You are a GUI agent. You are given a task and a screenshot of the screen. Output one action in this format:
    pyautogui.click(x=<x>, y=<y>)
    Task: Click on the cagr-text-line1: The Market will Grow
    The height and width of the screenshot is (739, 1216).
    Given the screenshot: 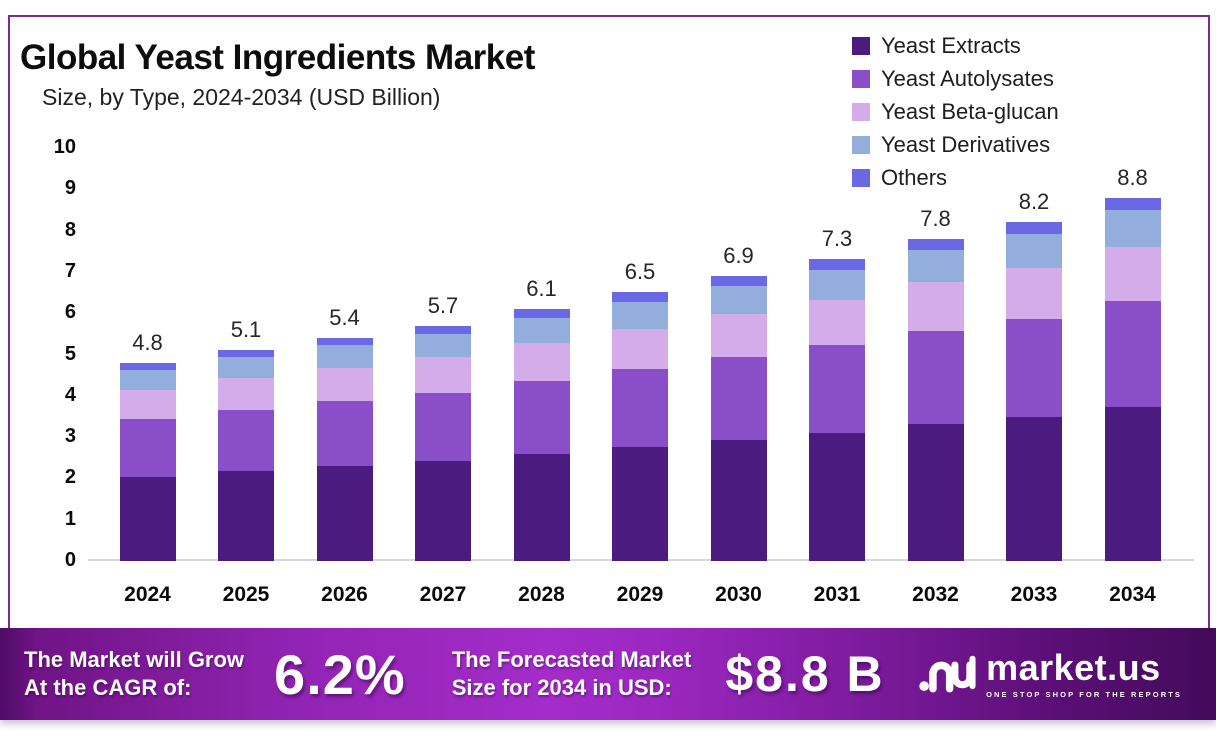 What is the action you would take?
    pyautogui.click(x=134, y=660)
    